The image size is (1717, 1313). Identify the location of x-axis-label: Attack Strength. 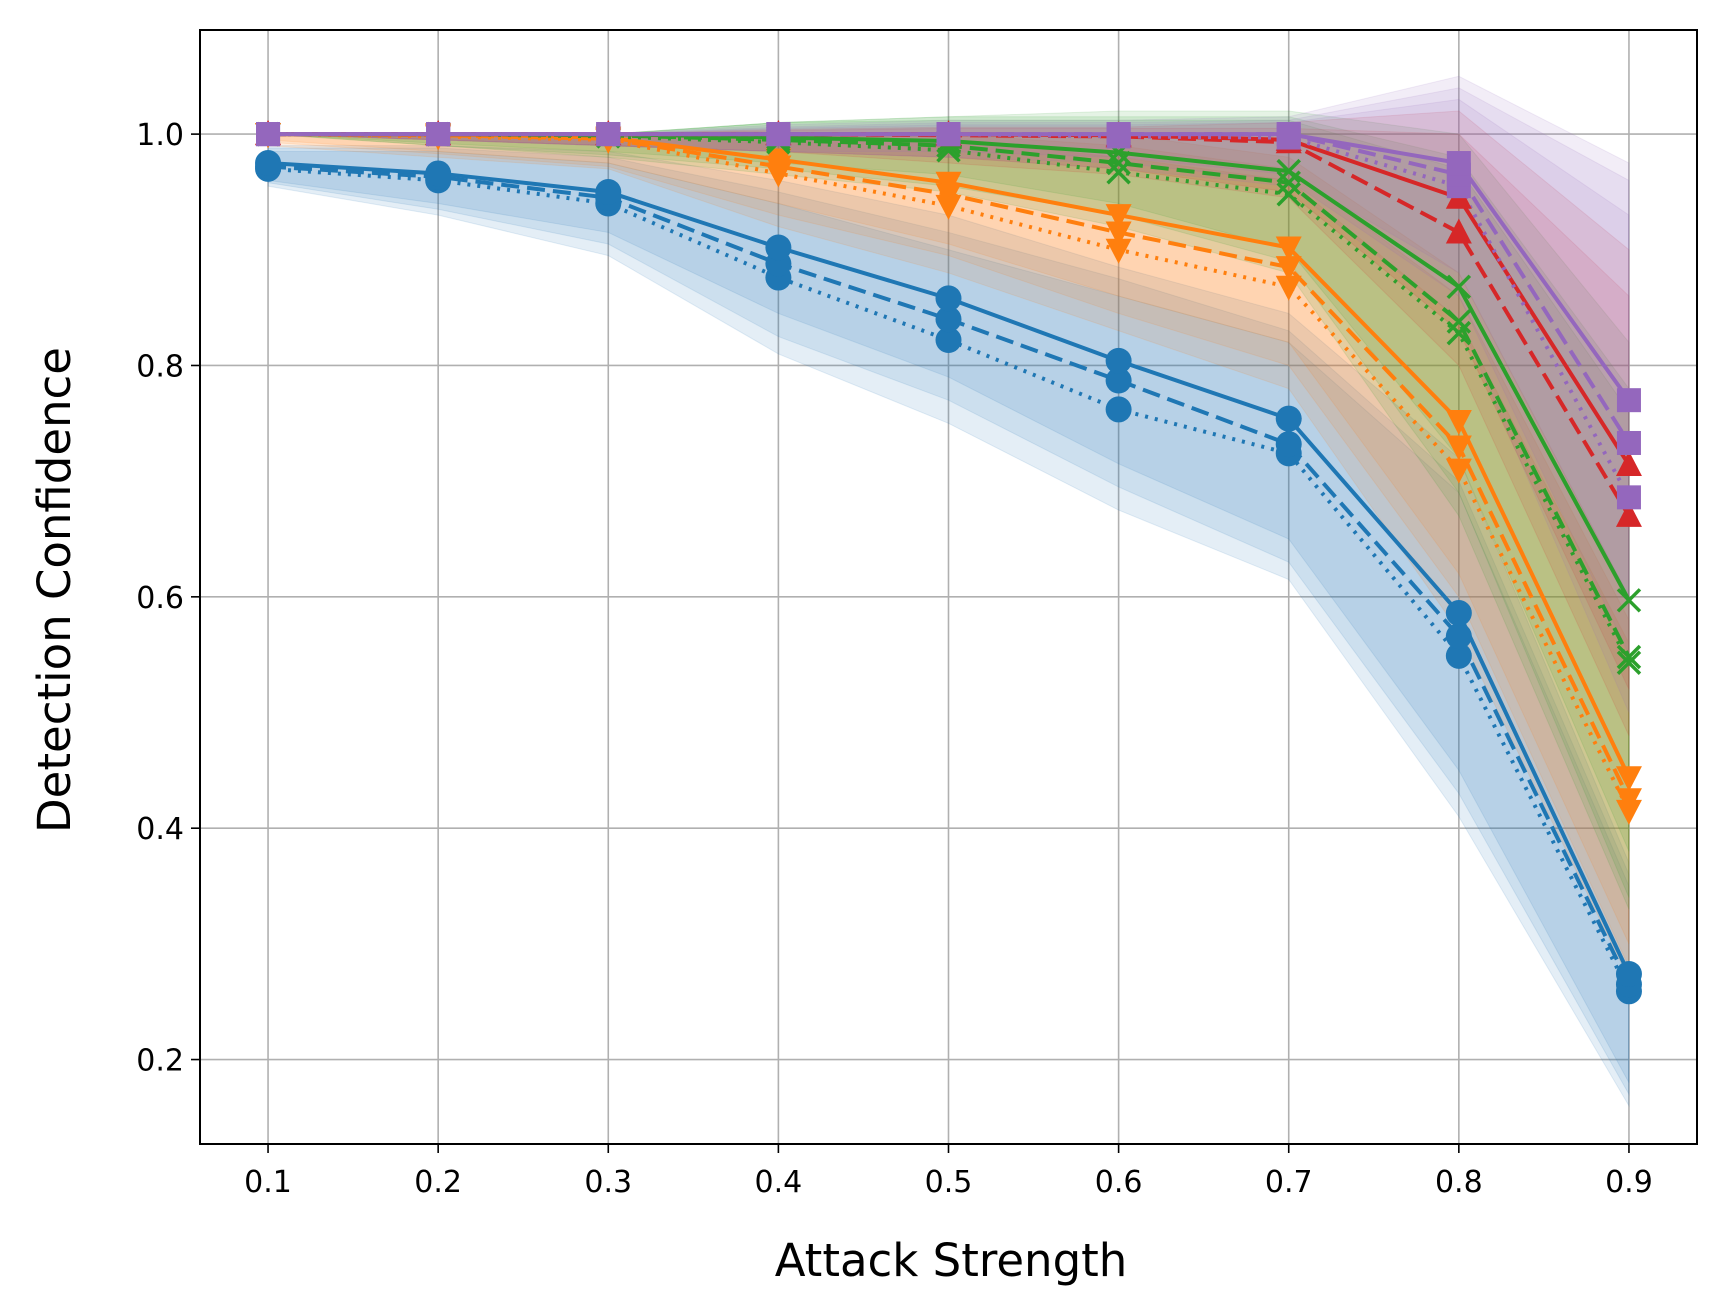
(951, 1260).